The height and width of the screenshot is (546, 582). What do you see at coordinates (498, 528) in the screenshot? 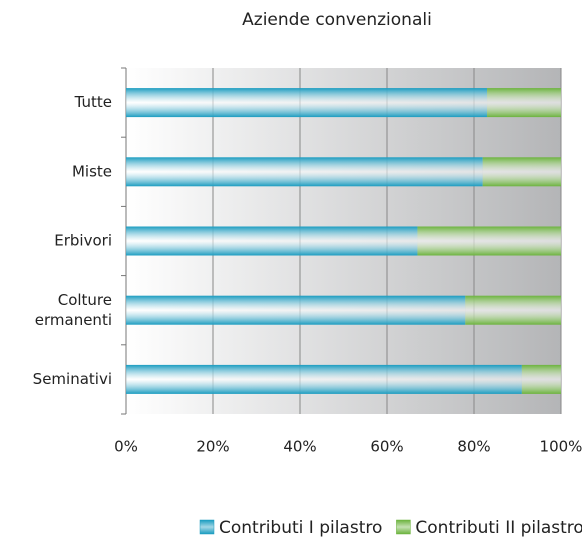
I see `legend-label: Contributi II pilastro` at bounding box center [498, 528].